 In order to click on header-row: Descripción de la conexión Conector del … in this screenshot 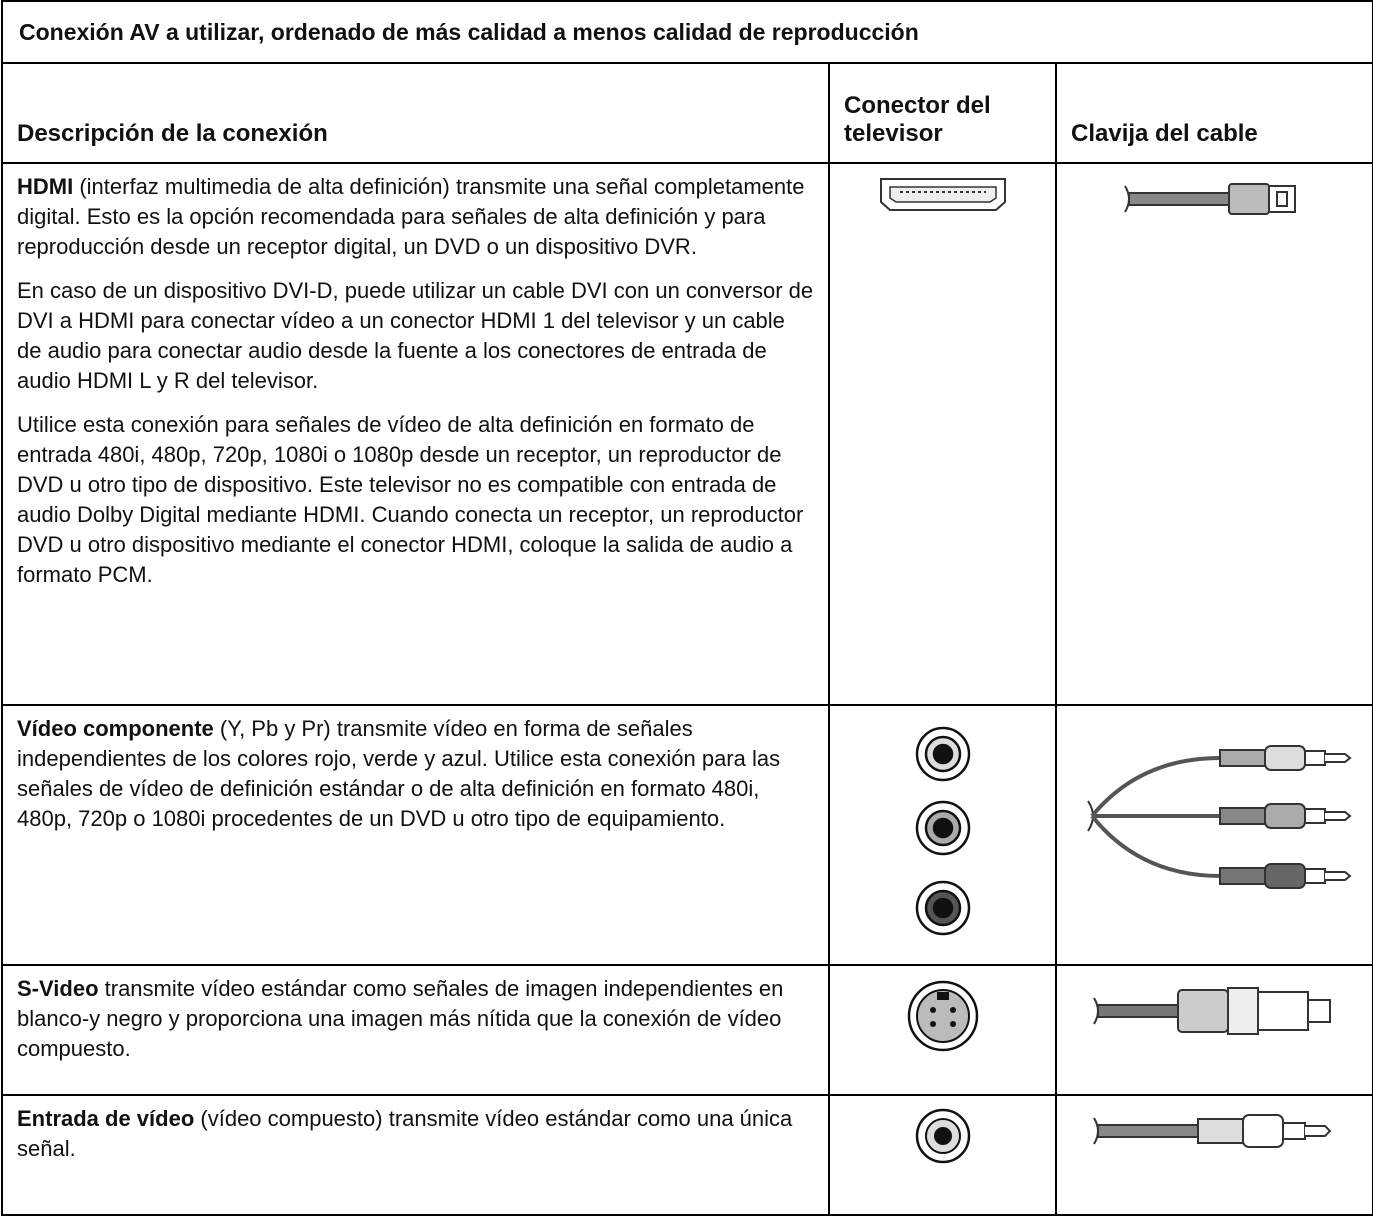, I will do `click(687, 113)`.